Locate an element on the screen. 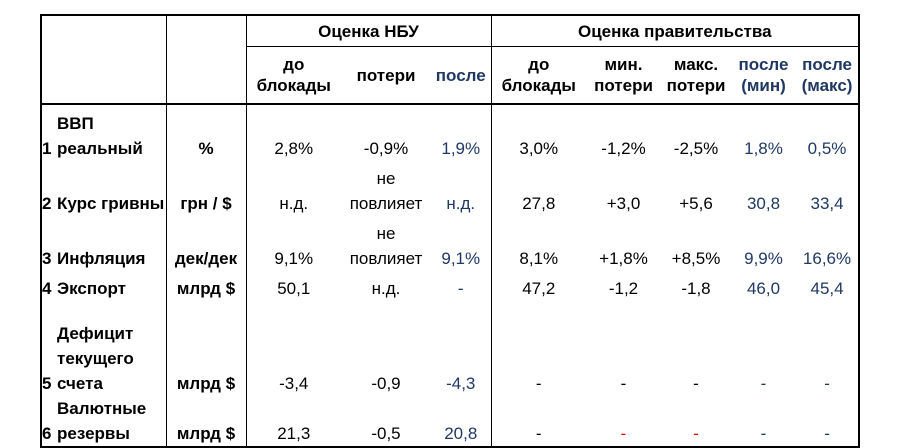  cell-value: -1,8 is located at coordinates (696, 288).